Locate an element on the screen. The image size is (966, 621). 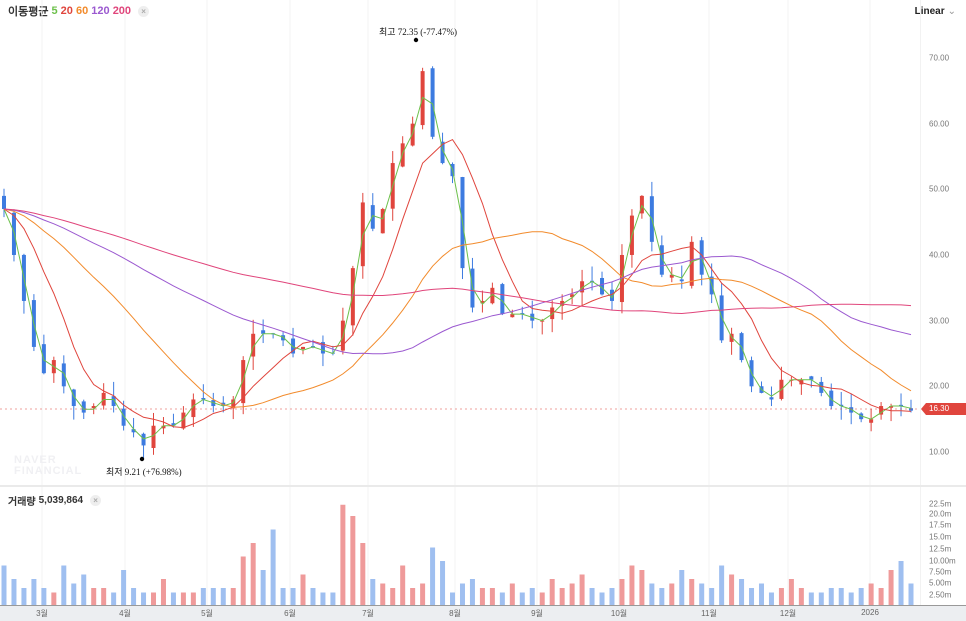
volume-tick: 20.0m is located at coordinates (940, 514).